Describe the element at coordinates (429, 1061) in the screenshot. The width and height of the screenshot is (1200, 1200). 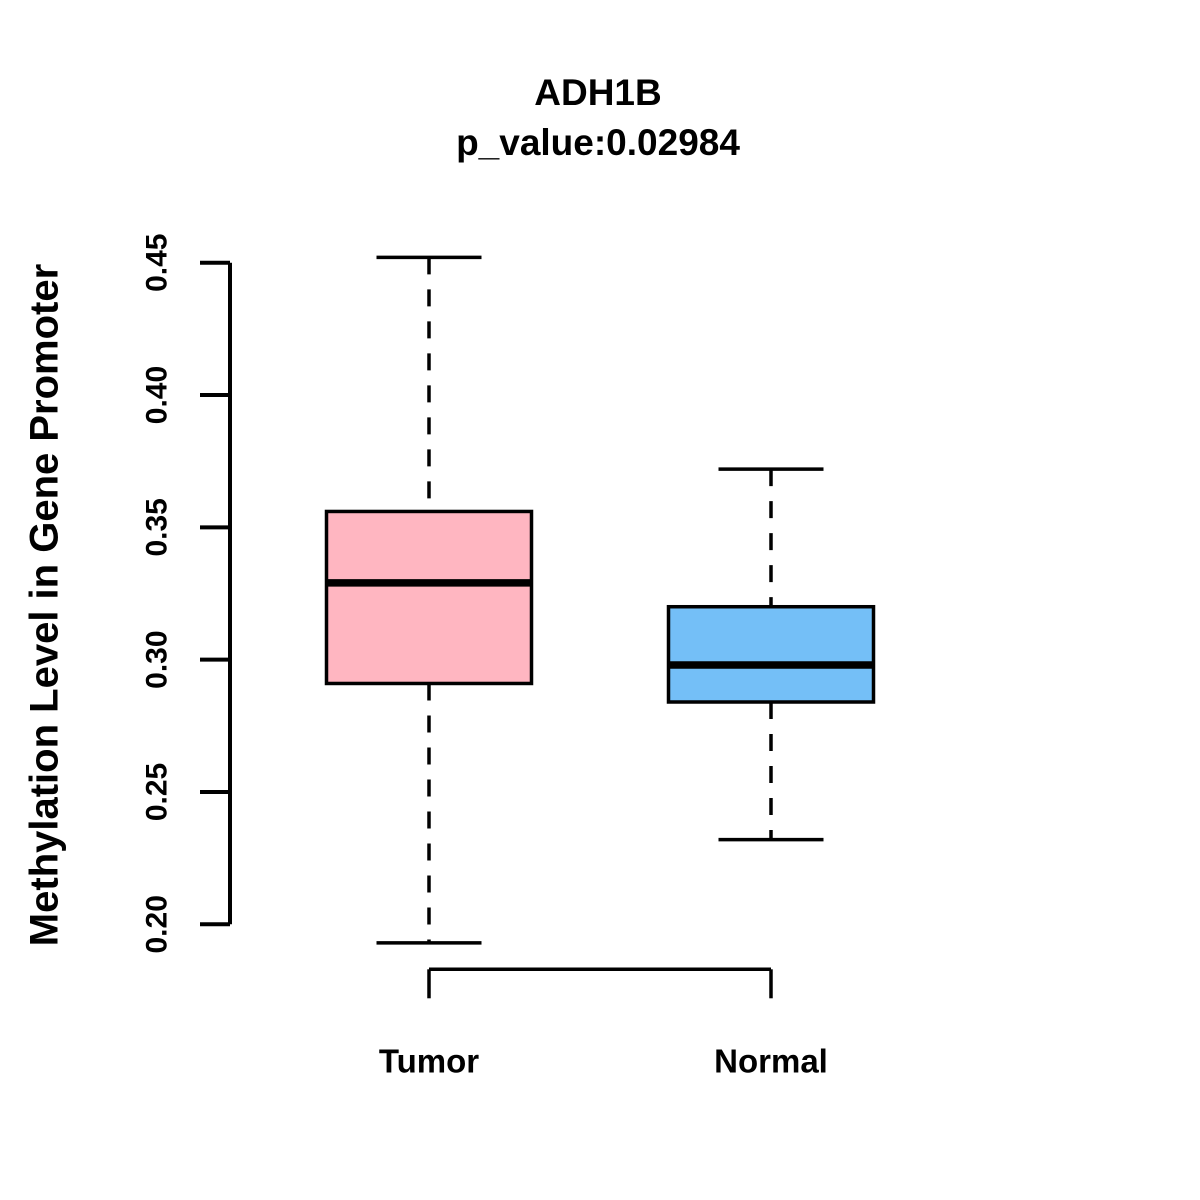
I see `category-label: Tumor` at that location.